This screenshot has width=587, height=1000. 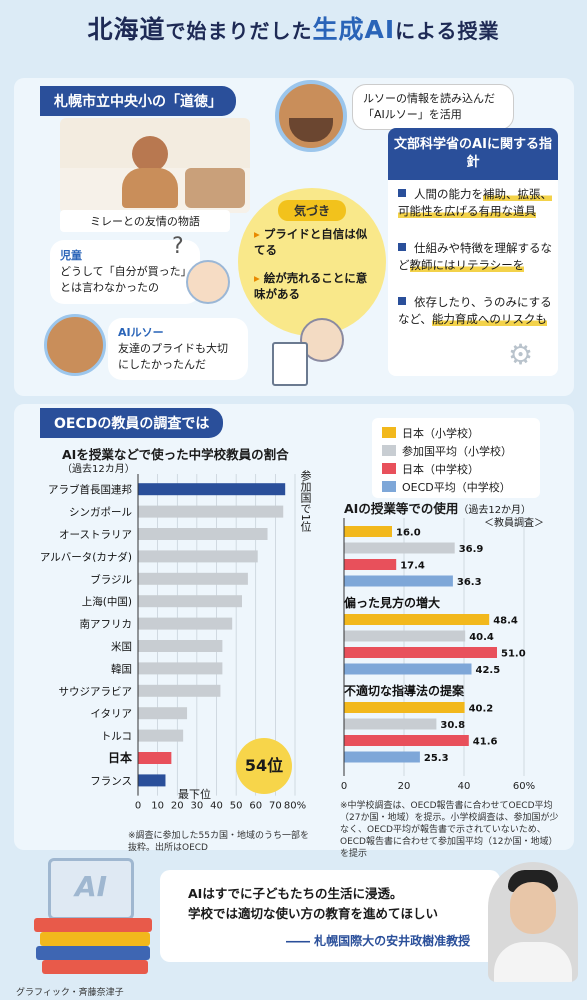 I want to click on right-chart-title: AIの授業等での使用（過去12か月）, so click(x=438, y=508).